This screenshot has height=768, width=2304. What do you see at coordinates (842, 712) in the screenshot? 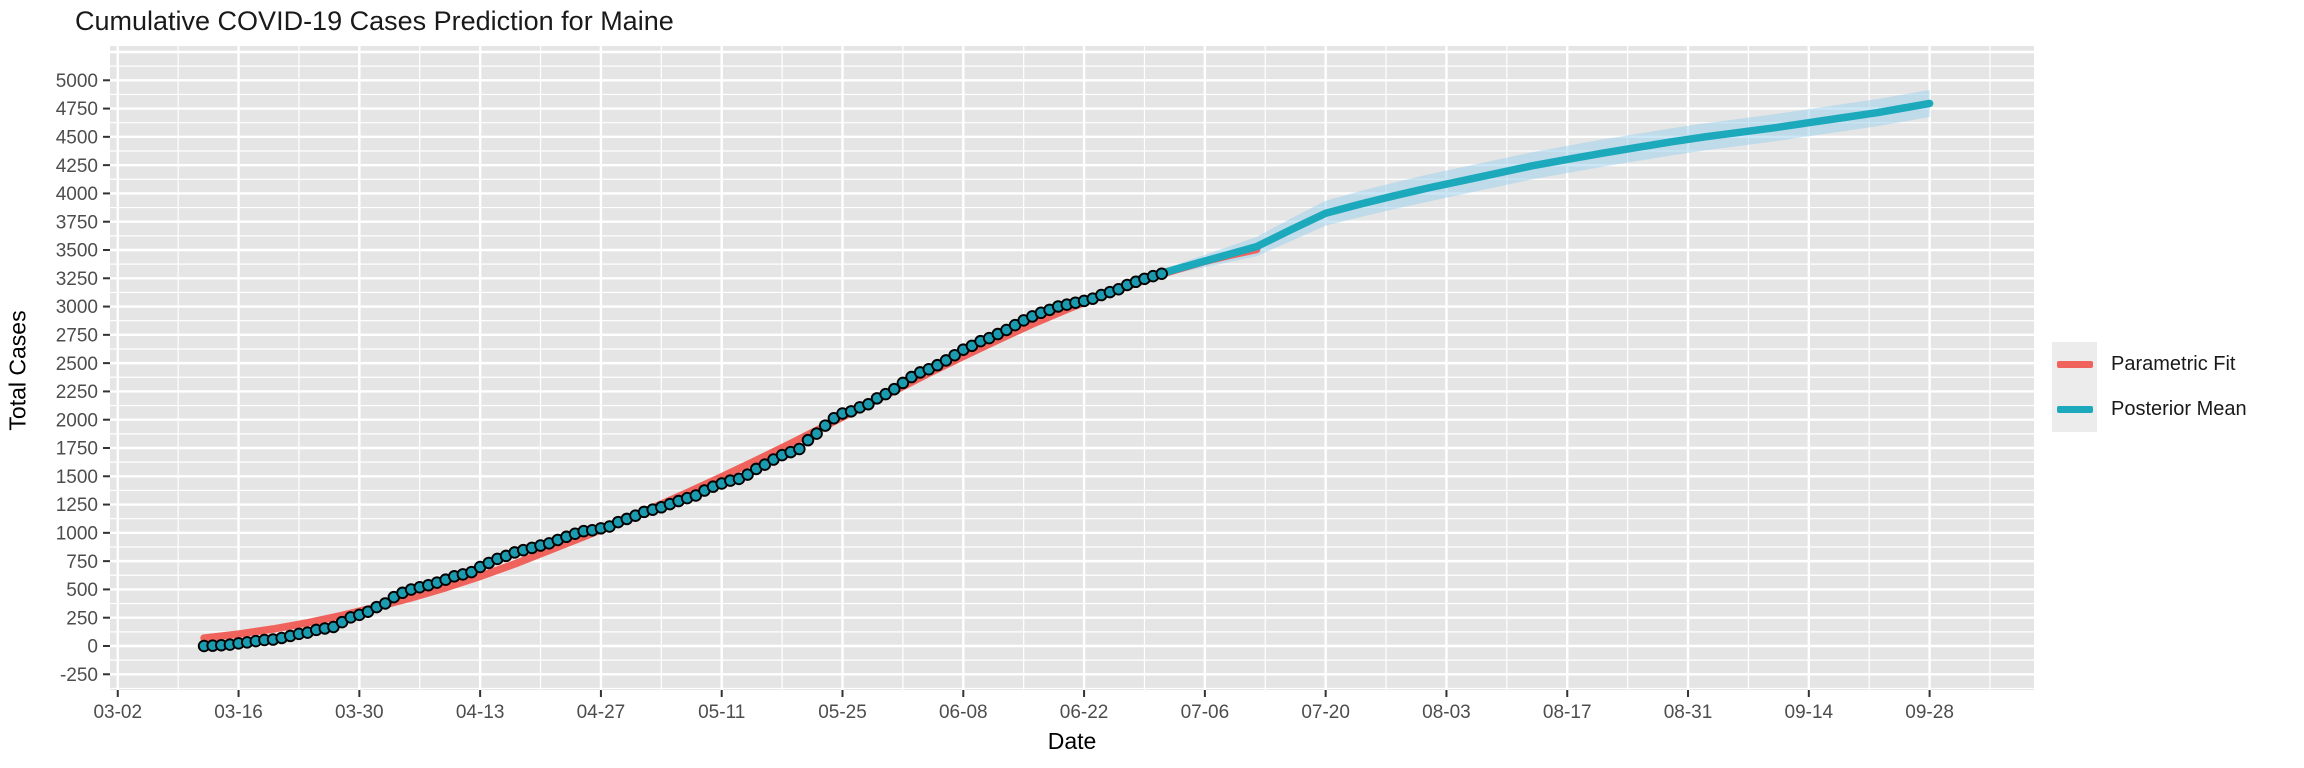
I see `x-tick-label: 05-25` at bounding box center [842, 712].